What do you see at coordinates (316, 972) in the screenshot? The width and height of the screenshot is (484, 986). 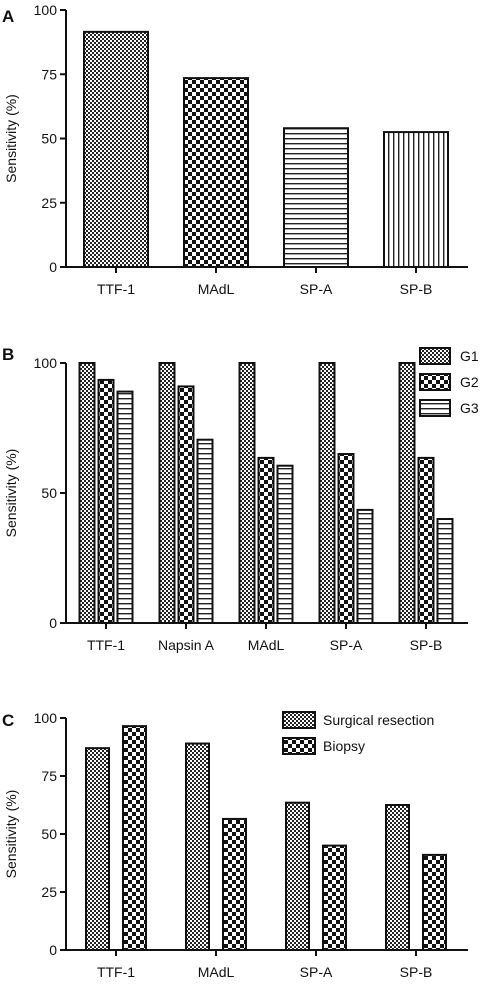 I see `x-tick-label-c: SP-A` at bounding box center [316, 972].